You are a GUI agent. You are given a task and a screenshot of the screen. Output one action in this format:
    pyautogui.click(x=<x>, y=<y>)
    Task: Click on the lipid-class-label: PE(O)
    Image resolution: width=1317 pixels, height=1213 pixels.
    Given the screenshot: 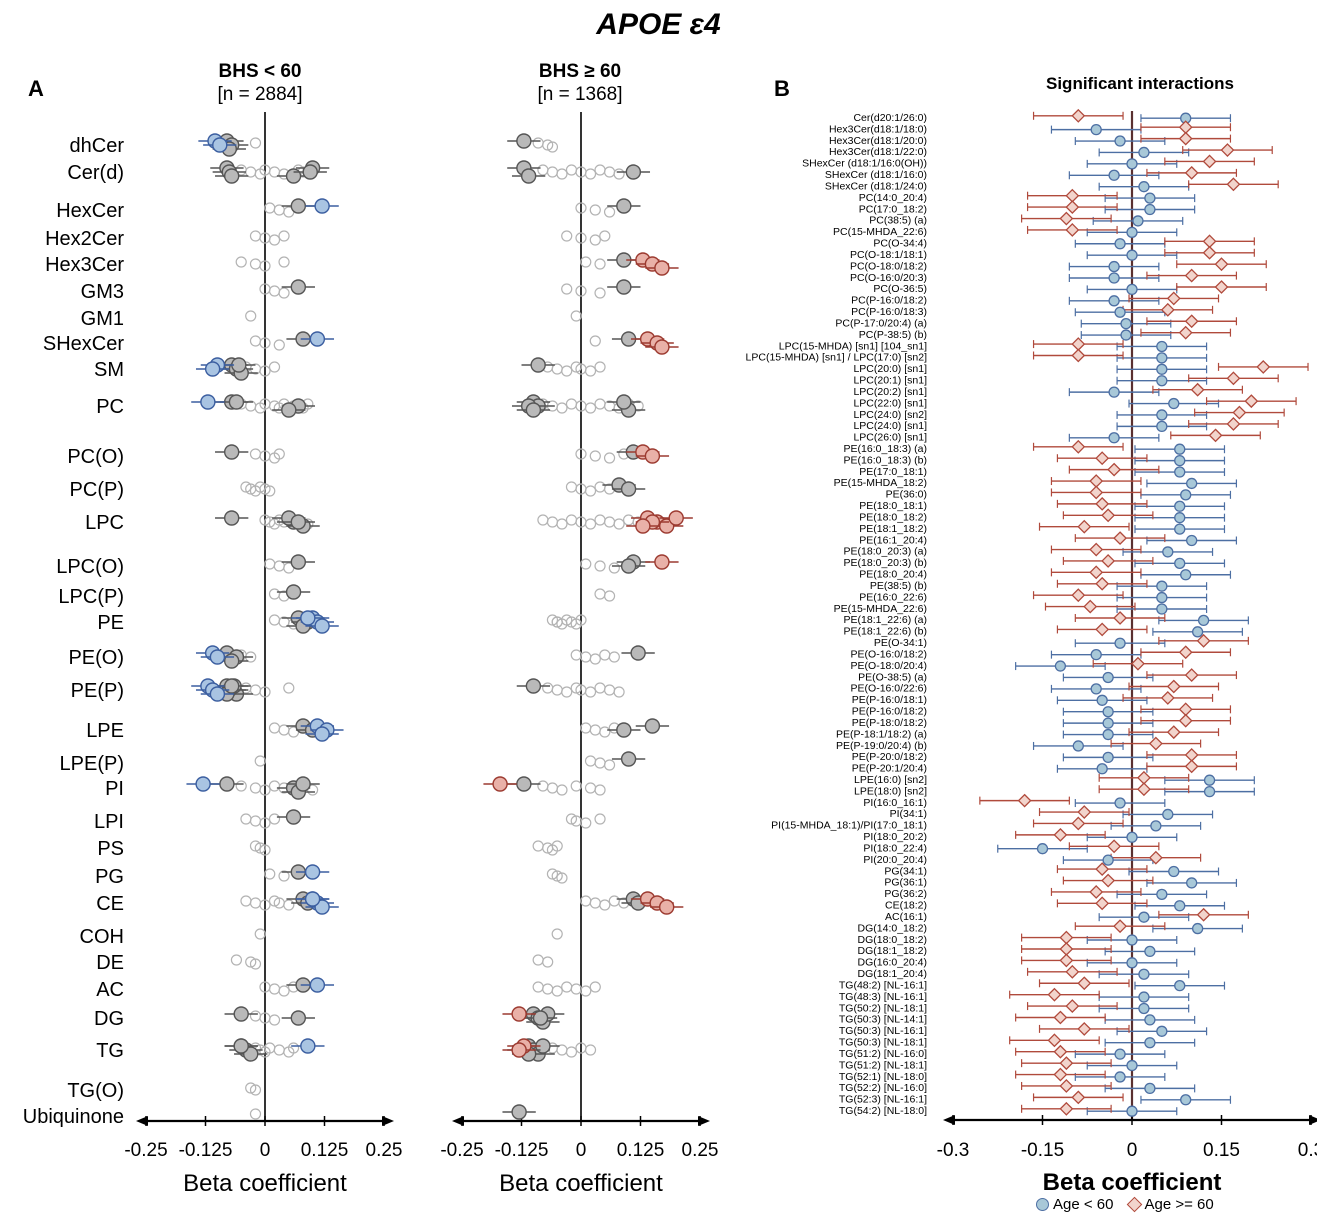 What is the action you would take?
    pyautogui.click(x=96, y=658)
    